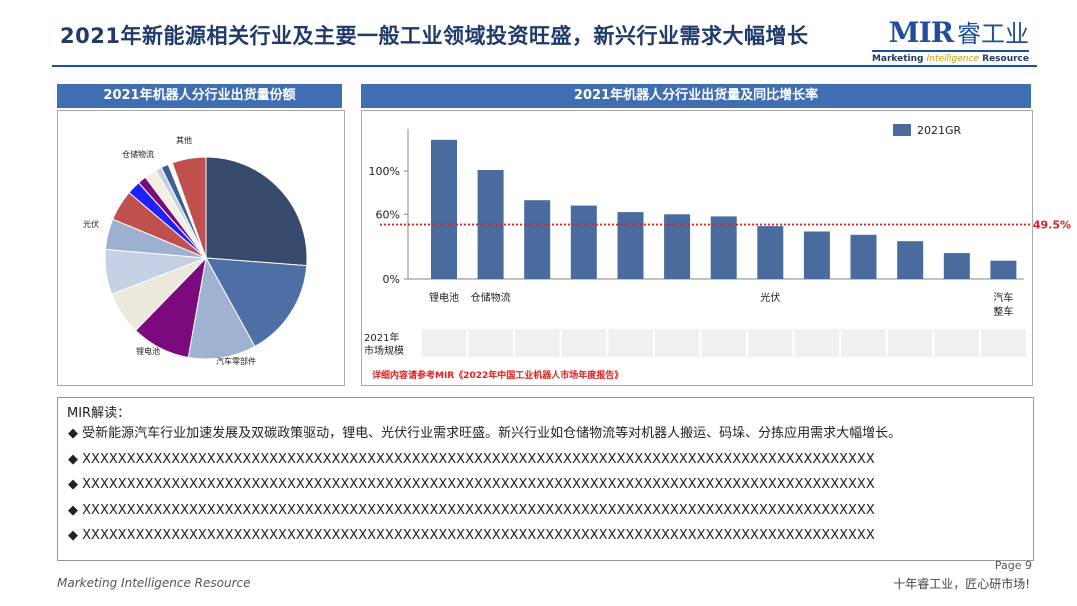 This screenshot has width=1077, height=606. Describe the element at coordinates (1003, 297) in the screenshot. I see `x-tick-label: 汽车` at that location.